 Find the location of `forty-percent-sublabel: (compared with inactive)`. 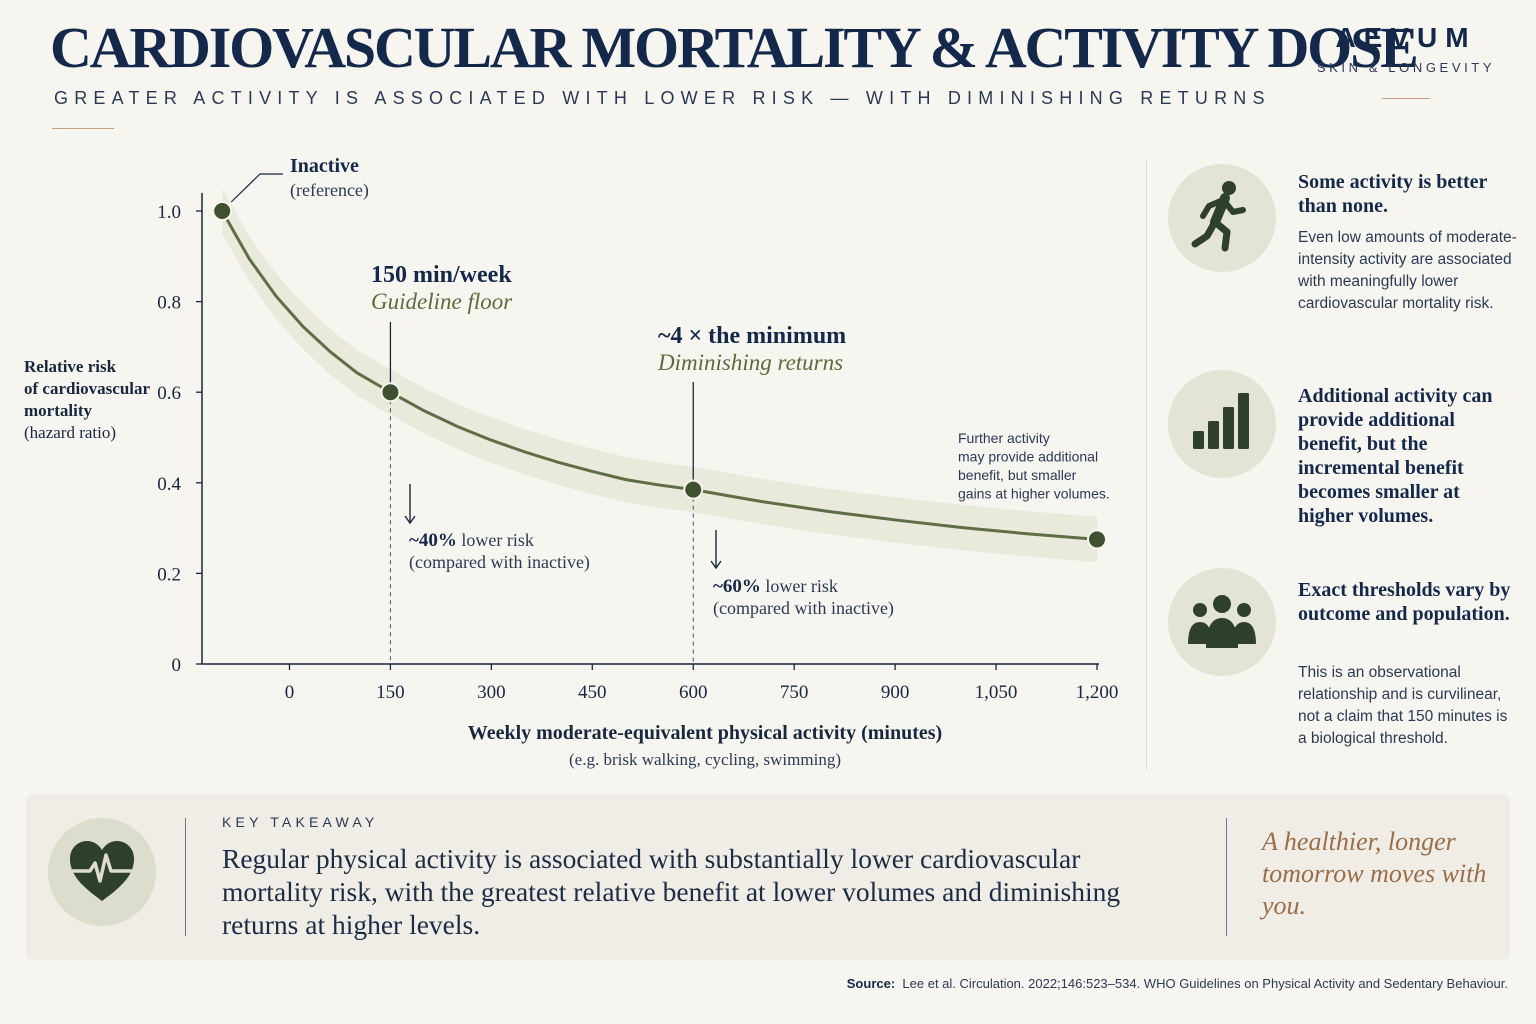

forty-percent-sublabel: (compared with inactive) is located at coordinates (499, 562).